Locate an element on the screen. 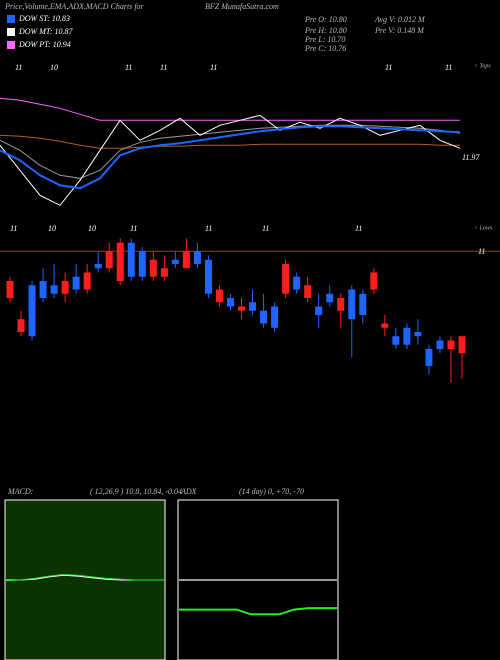 This screenshot has height=660, width=500. panel-subtitle: (14 day) 0, +70, -70 is located at coordinates (271, 491).